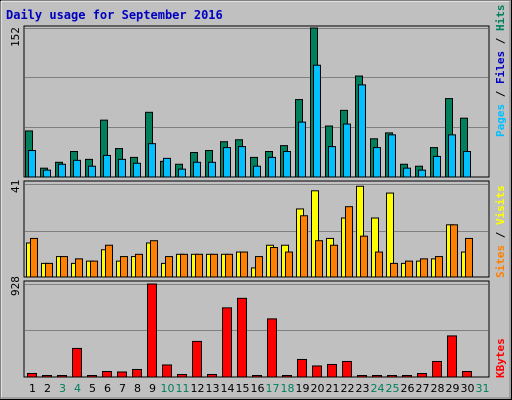 Image resolution: width=512 pixels, height=400 pixels. What do you see at coordinates (15, 186) in the screenshot?
I see `visits-axis-max-label: 41` at bounding box center [15, 186].